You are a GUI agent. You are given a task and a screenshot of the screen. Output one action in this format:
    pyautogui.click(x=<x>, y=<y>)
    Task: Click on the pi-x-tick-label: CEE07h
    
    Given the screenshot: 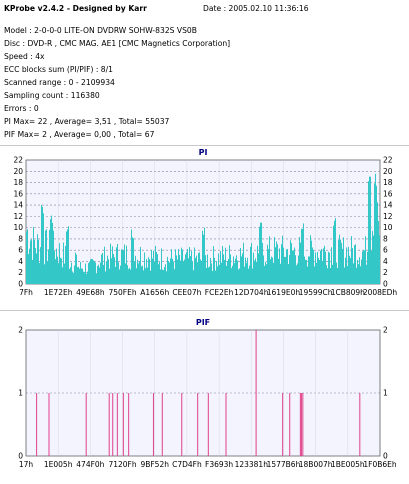 What is the action you would take?
    pyautogui.click(x=186, y=292)
    